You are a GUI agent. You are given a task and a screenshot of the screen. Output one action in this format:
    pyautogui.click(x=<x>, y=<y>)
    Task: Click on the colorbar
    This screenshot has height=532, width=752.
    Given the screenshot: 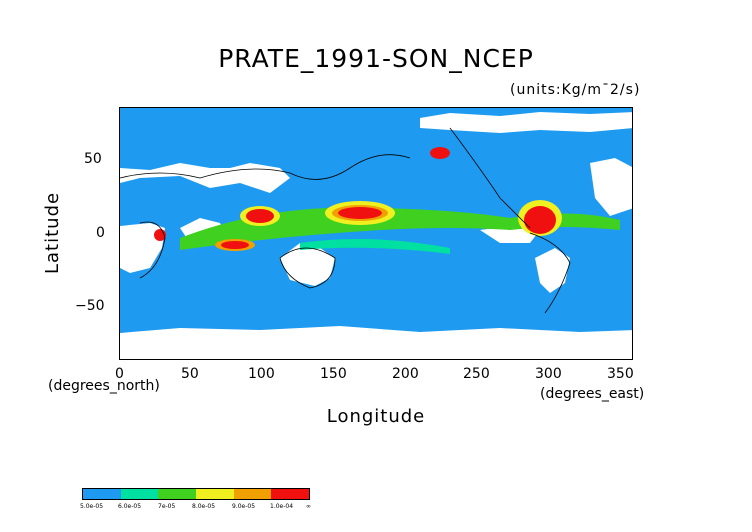 What is the action you would take?
    pyautogui.click(x=196, y=494)
    